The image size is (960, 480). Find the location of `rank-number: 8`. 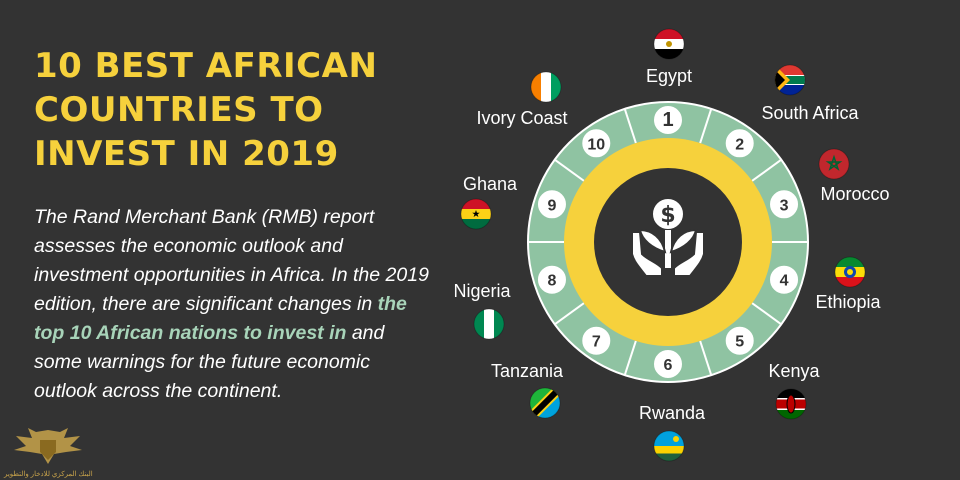

rank-number: 8 is located at coordinates (552, 281).